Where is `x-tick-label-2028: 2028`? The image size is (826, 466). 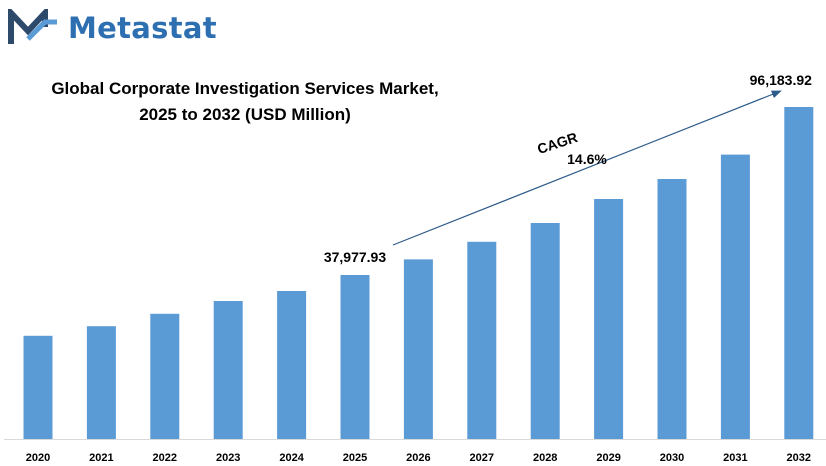 x-tick-label-2028: 2028 is located at coordinates (545, 458).